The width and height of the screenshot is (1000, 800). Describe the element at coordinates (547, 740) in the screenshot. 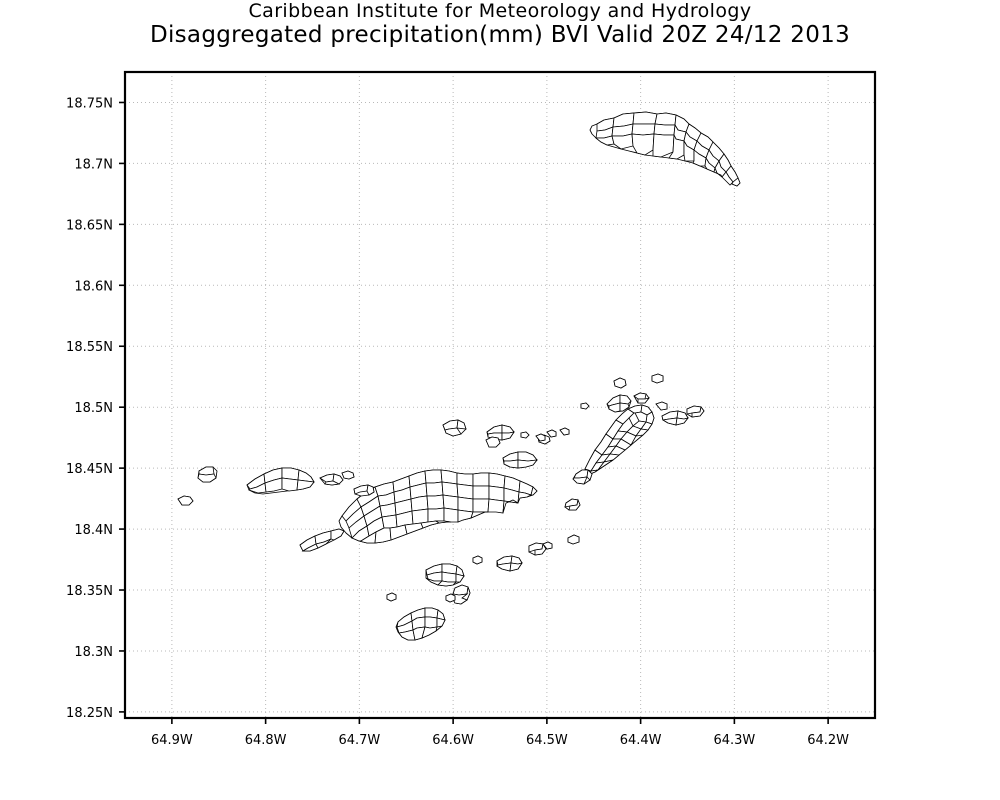

I see `xtick-label: 64.5W` at that location.